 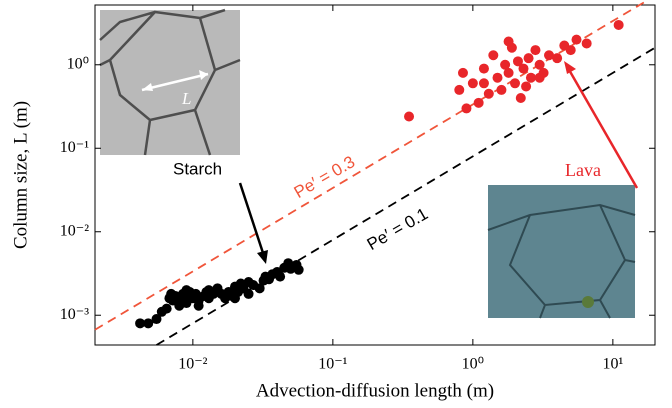 I want to click on x-tick-label: 10¹, so click(x=612, y=364).